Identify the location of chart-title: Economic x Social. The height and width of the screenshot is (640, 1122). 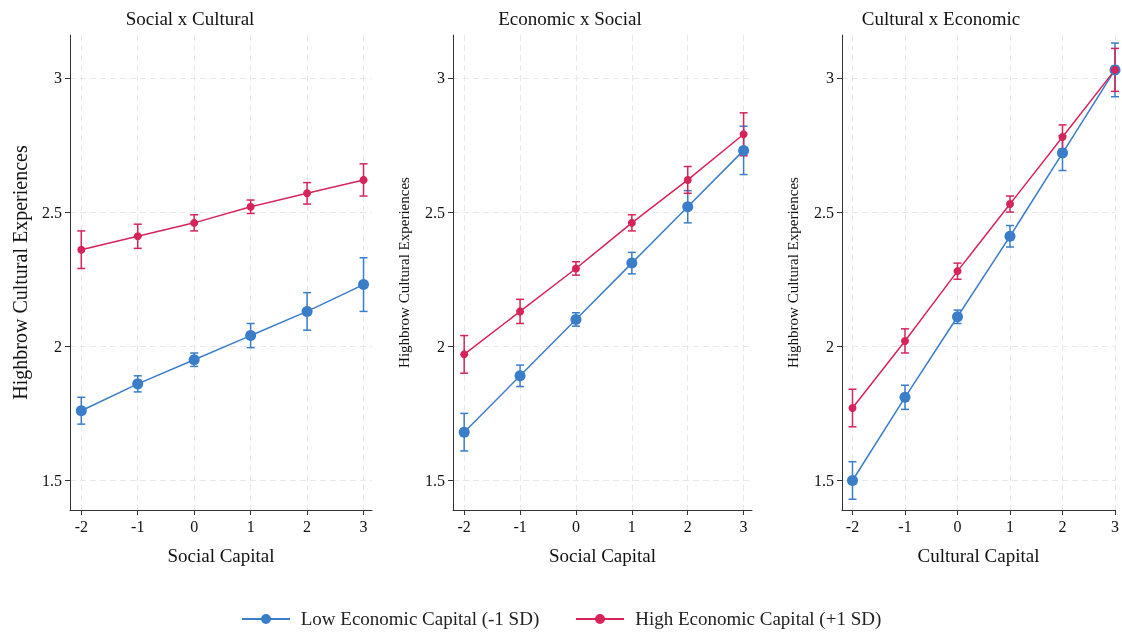
(570, 18).